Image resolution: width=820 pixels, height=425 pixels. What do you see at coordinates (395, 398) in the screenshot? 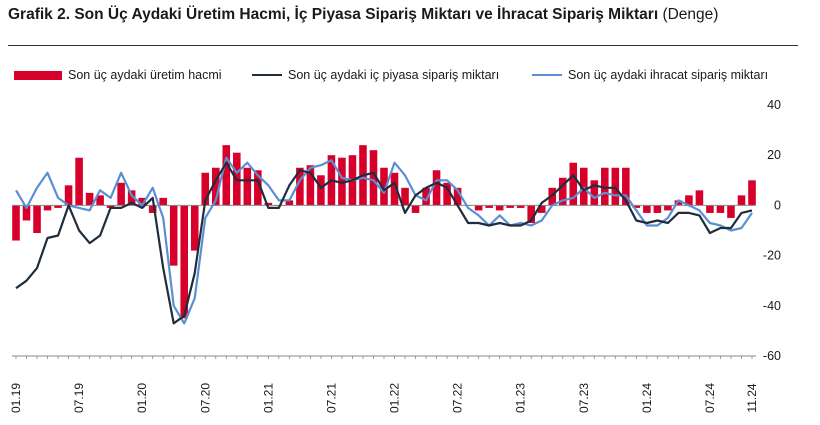
I see `x-tick-label: 01.22` at bounding box center [395, 398].